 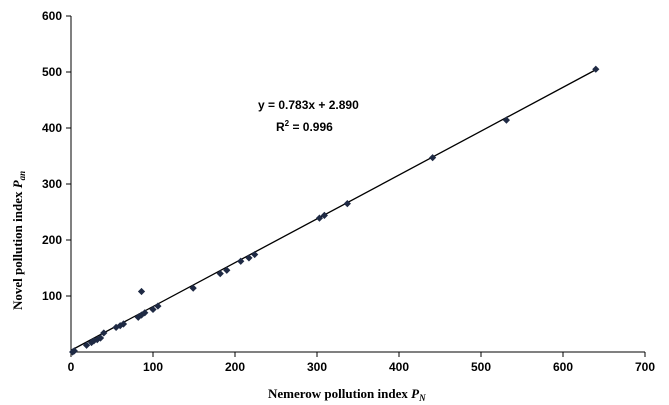 I want to click on trendline-equation: y = 0.783x + 2.890, so click(x=308, y=105).